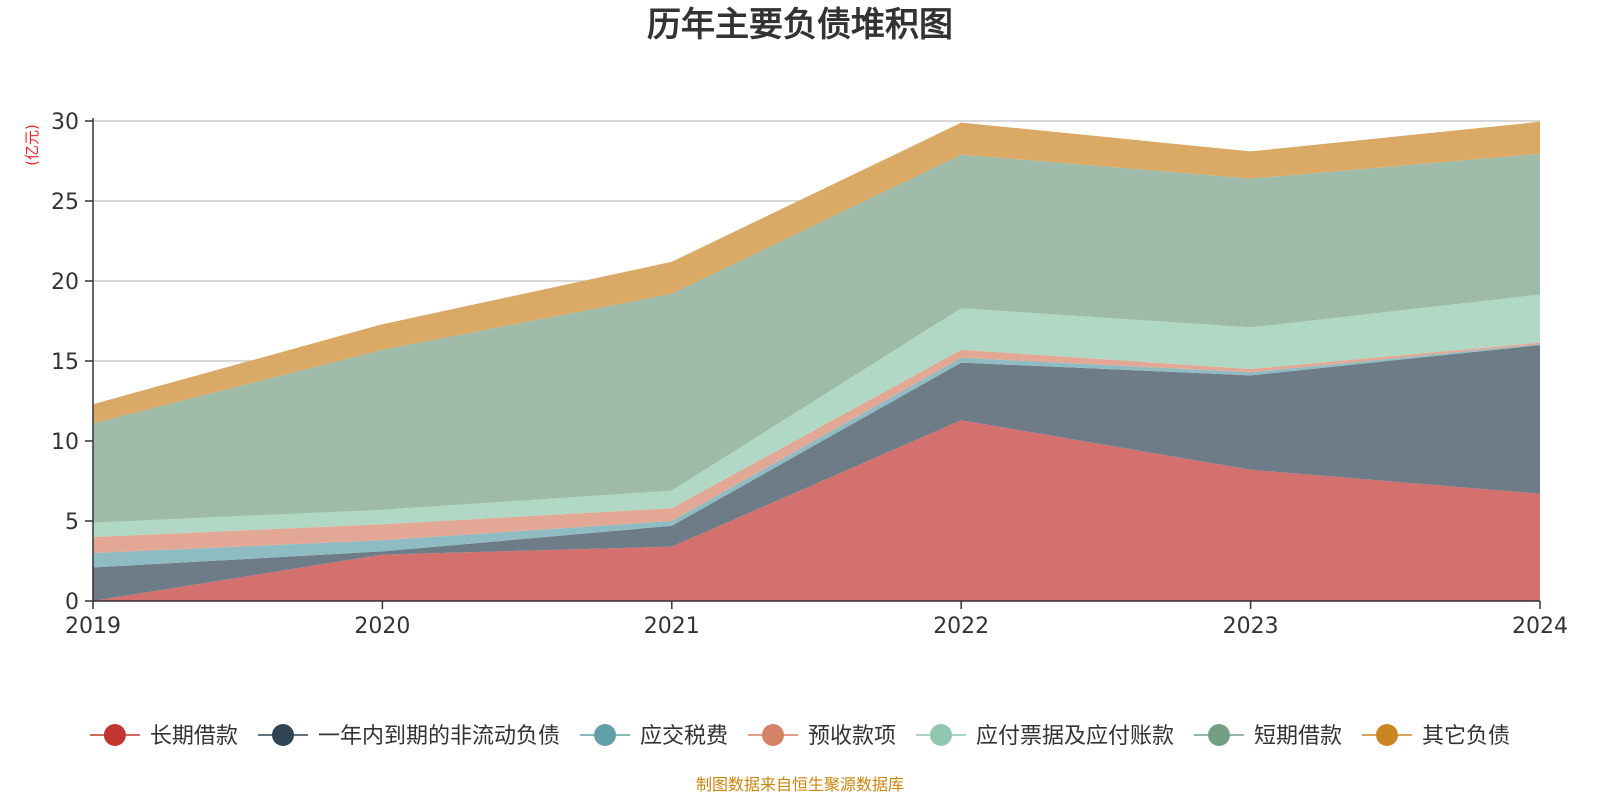 This screenshot has width=1600, height=800. I want to click on x-tick-label: 2019, so click(93, 626).